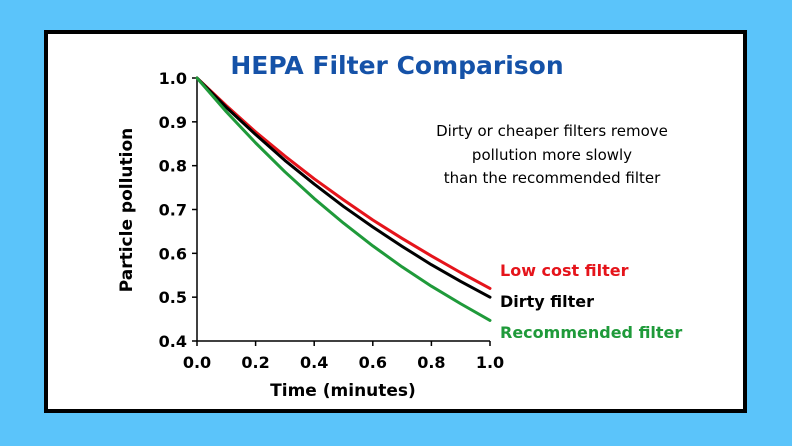 The image size is (792, 446). What do you see at coordinates (396, 65) in the screenshot?
I see `chart-title: HEPA Filter Comparison` at bounding box center [396, 65].